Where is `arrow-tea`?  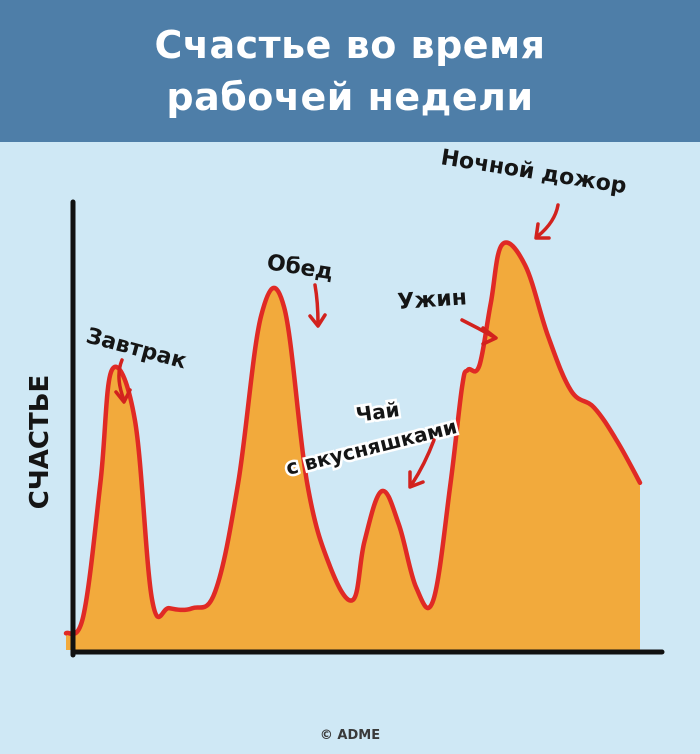 arrow-tea is located at coordinates (423, 462).